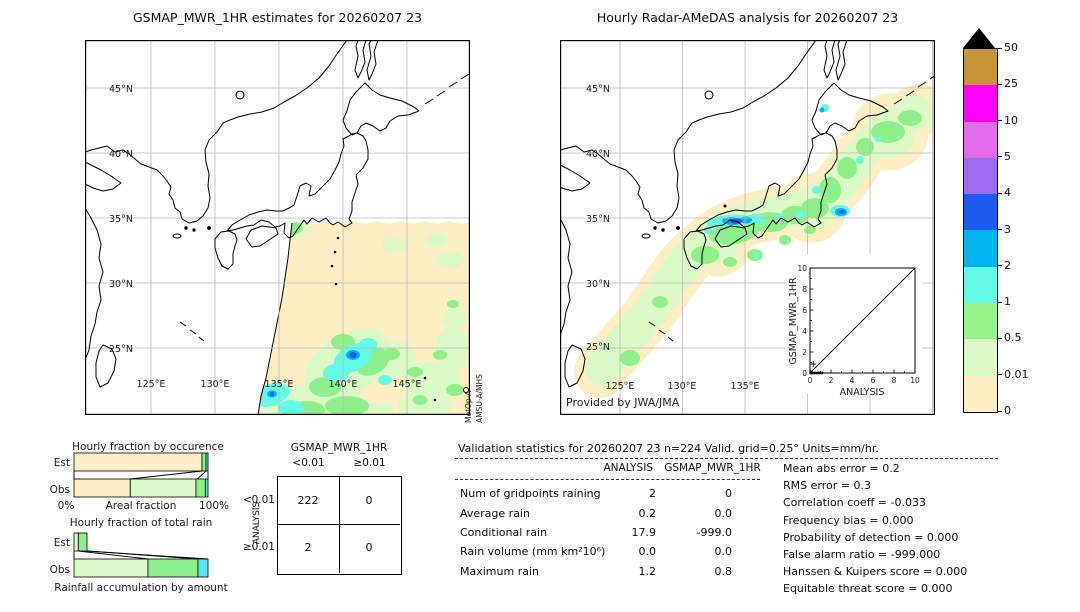  Describe the element at coordinates (343, 384) in the screenshot. I see `lon-label: 140°E` at that location.